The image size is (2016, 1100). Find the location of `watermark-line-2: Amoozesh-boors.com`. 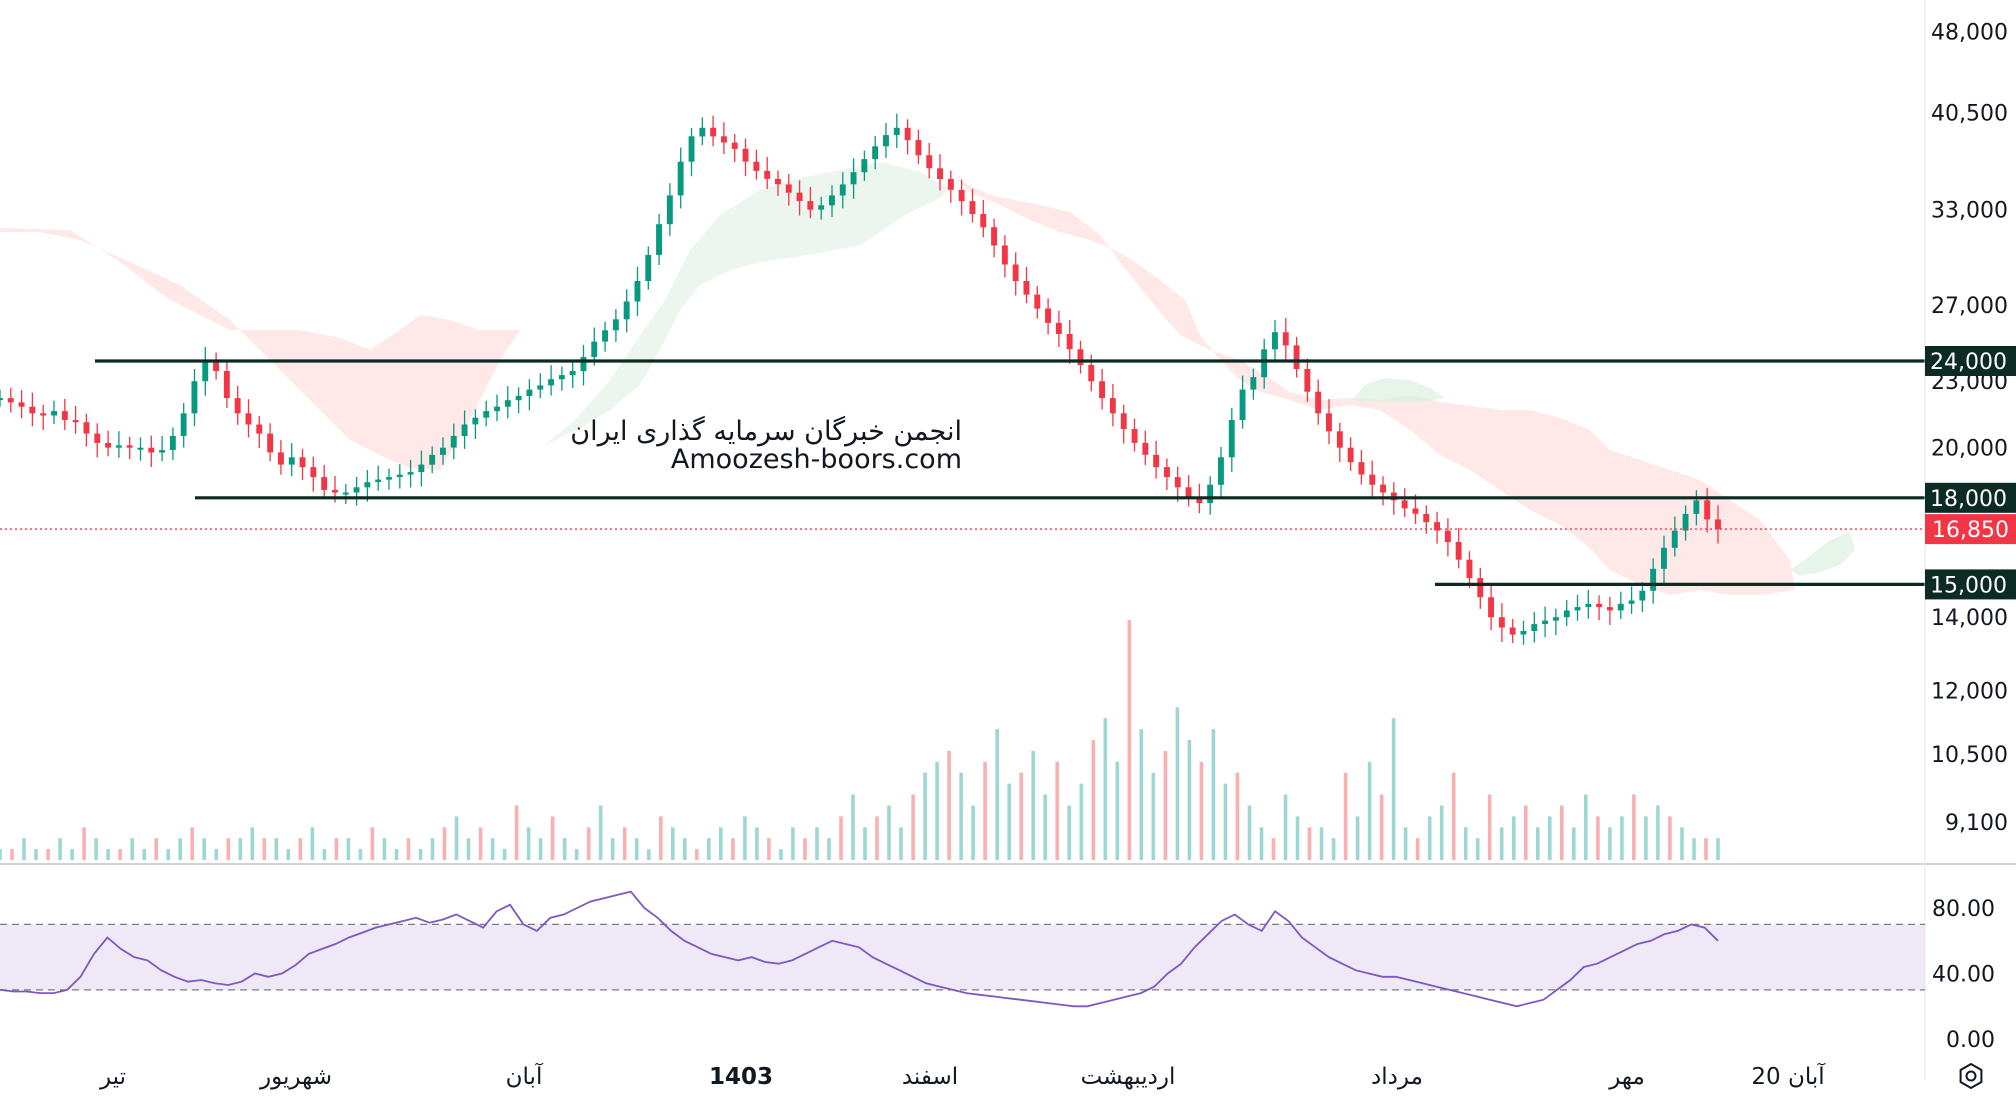

watermark-line-2: Amoozesh-boors.com is located at coordinates (816, 459).